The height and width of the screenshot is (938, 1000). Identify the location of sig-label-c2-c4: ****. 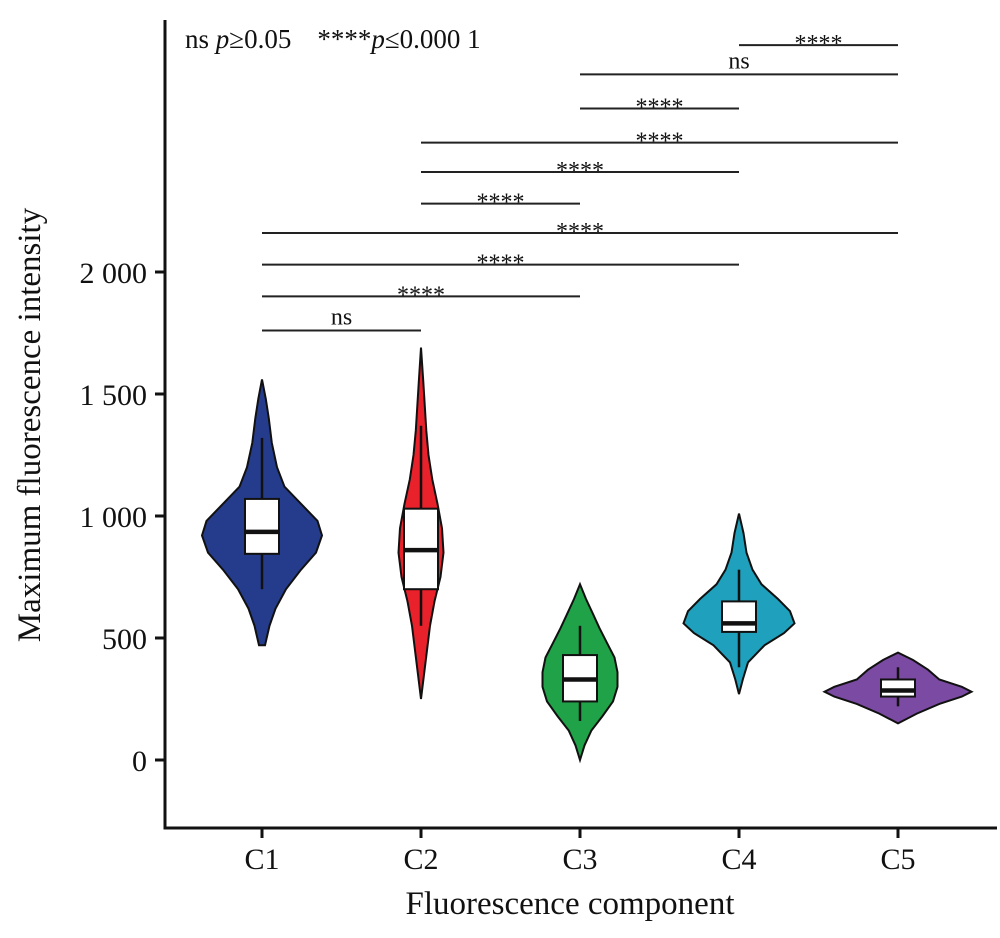
(580, 171).